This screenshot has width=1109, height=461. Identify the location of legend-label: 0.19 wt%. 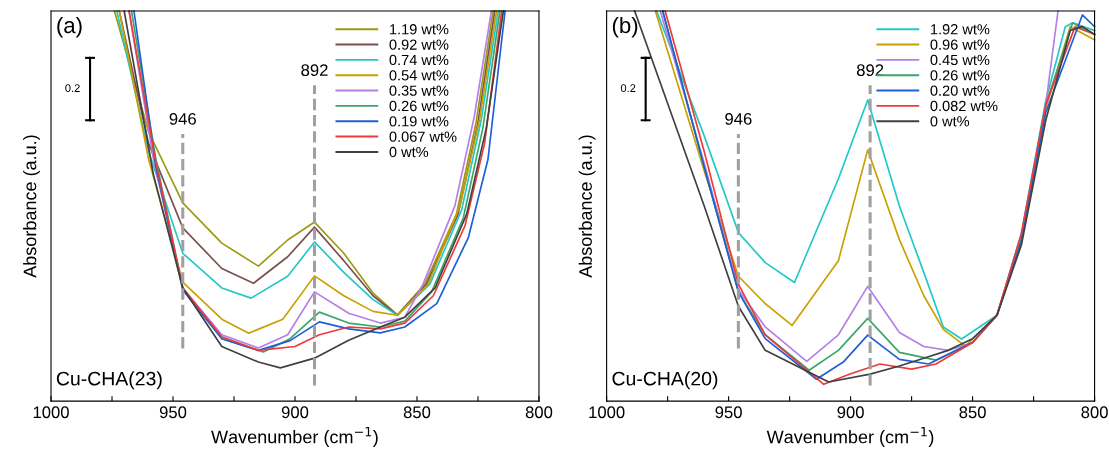
(419, 121).